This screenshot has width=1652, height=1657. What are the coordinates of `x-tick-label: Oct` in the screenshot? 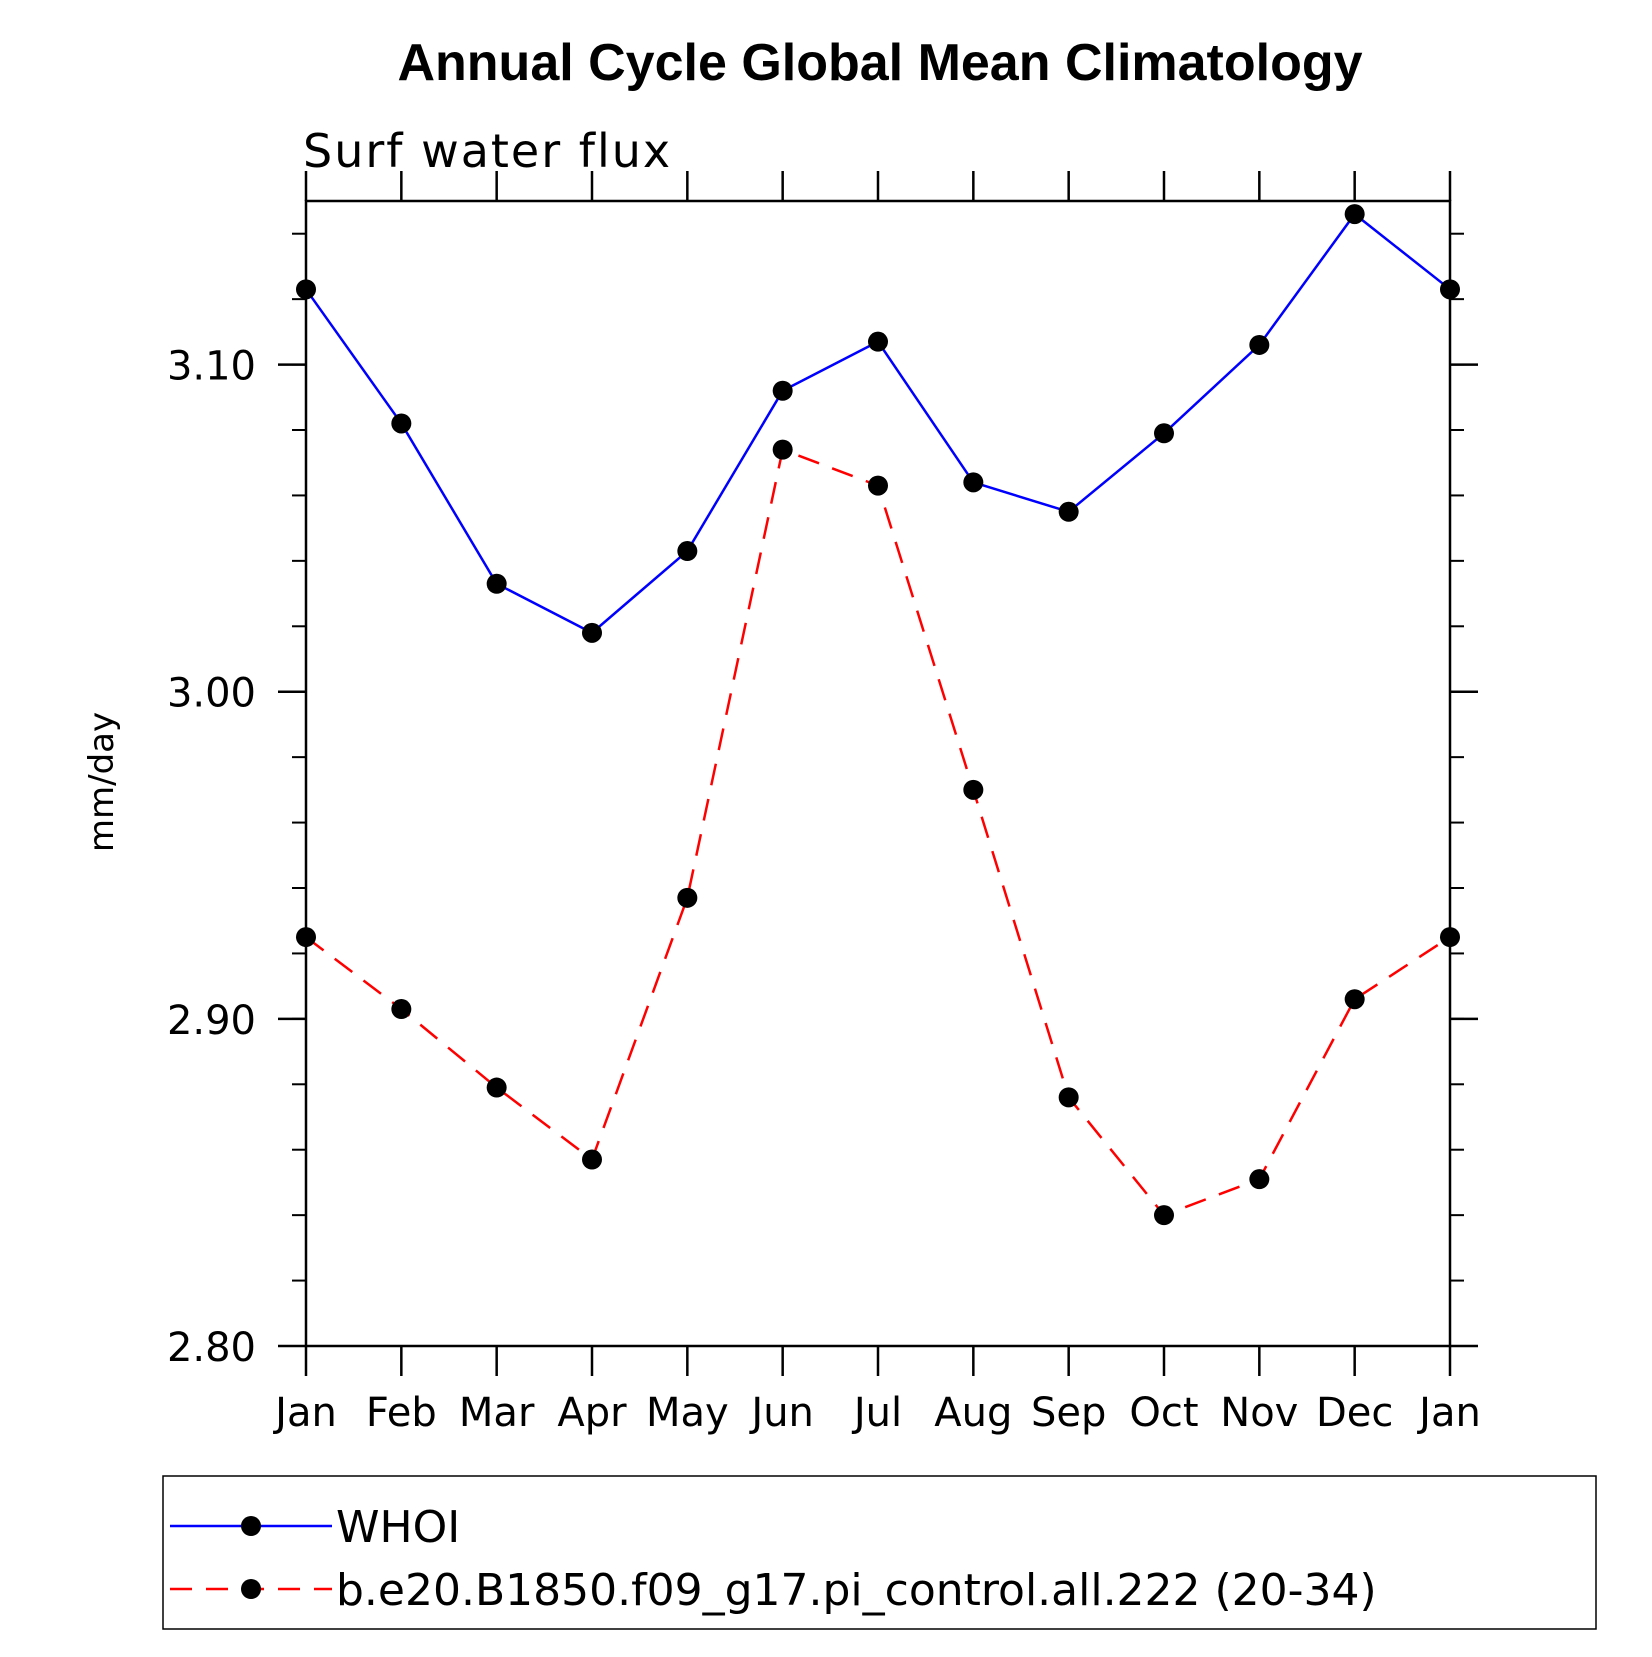 It's located at (1163, 1413).